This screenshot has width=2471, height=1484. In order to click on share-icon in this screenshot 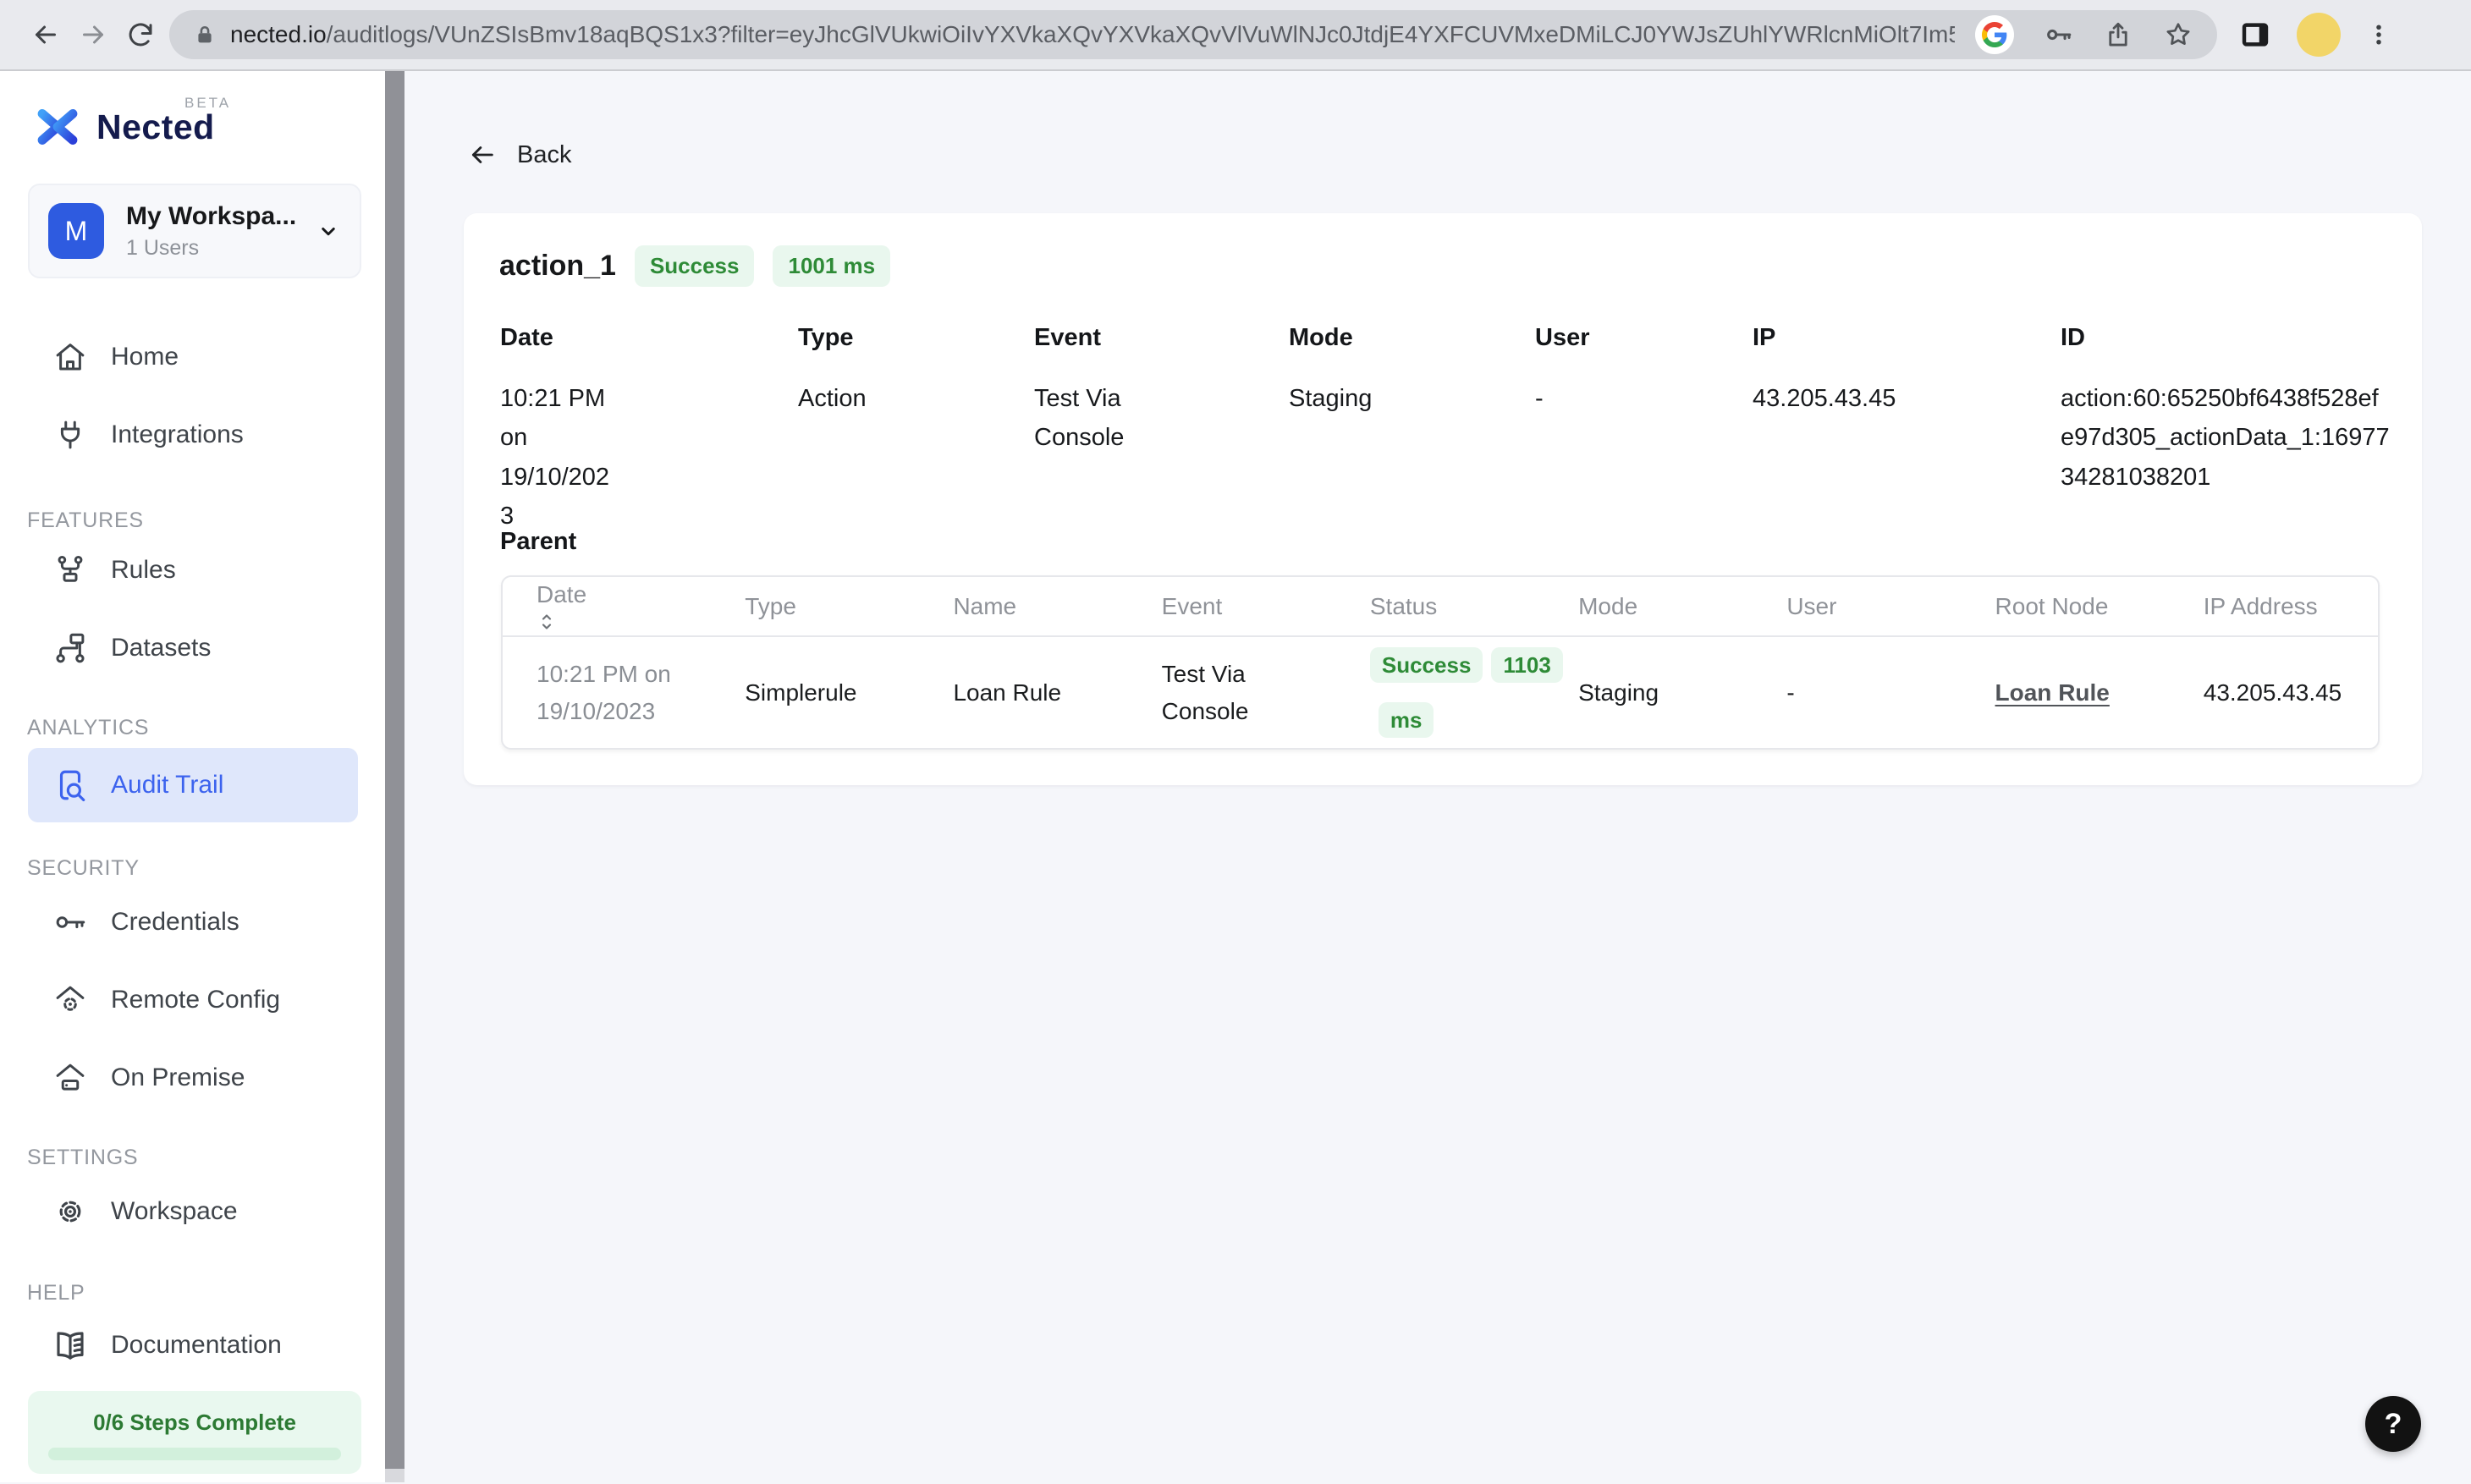, I will do `click(2118, 34)`.